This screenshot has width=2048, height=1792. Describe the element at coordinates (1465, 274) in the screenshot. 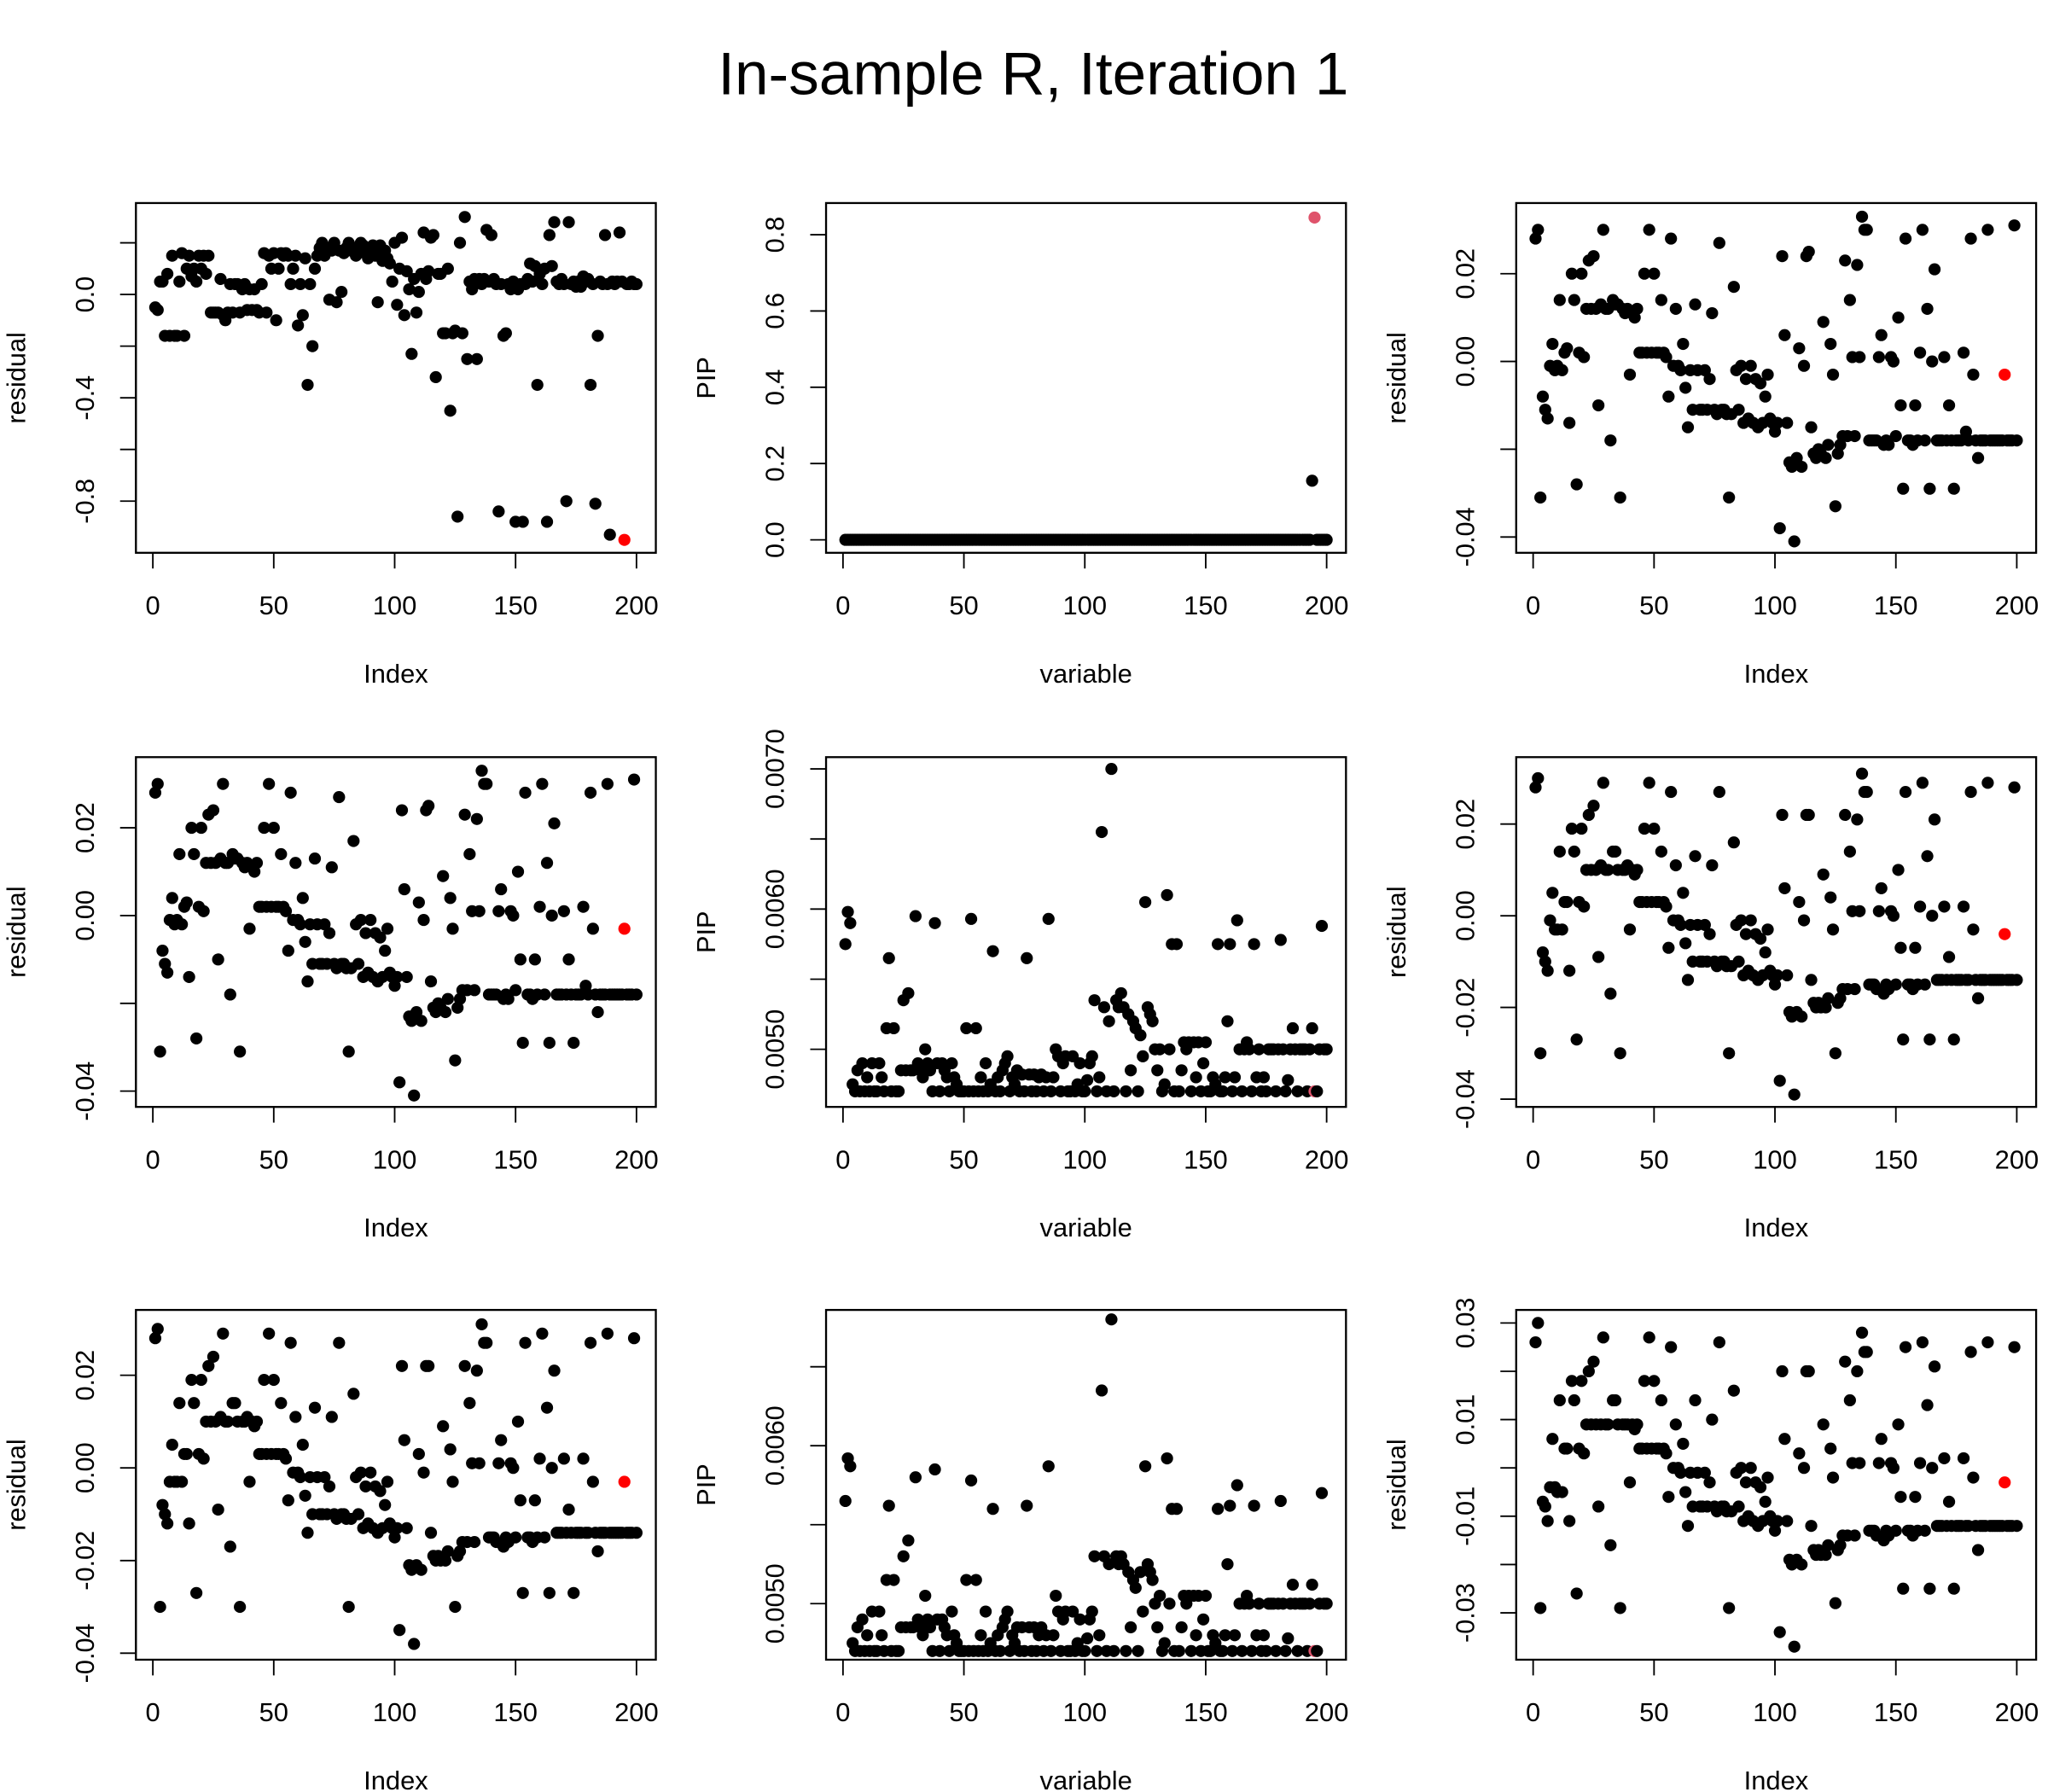

I see `y-tick-label: 0.02` at that location.